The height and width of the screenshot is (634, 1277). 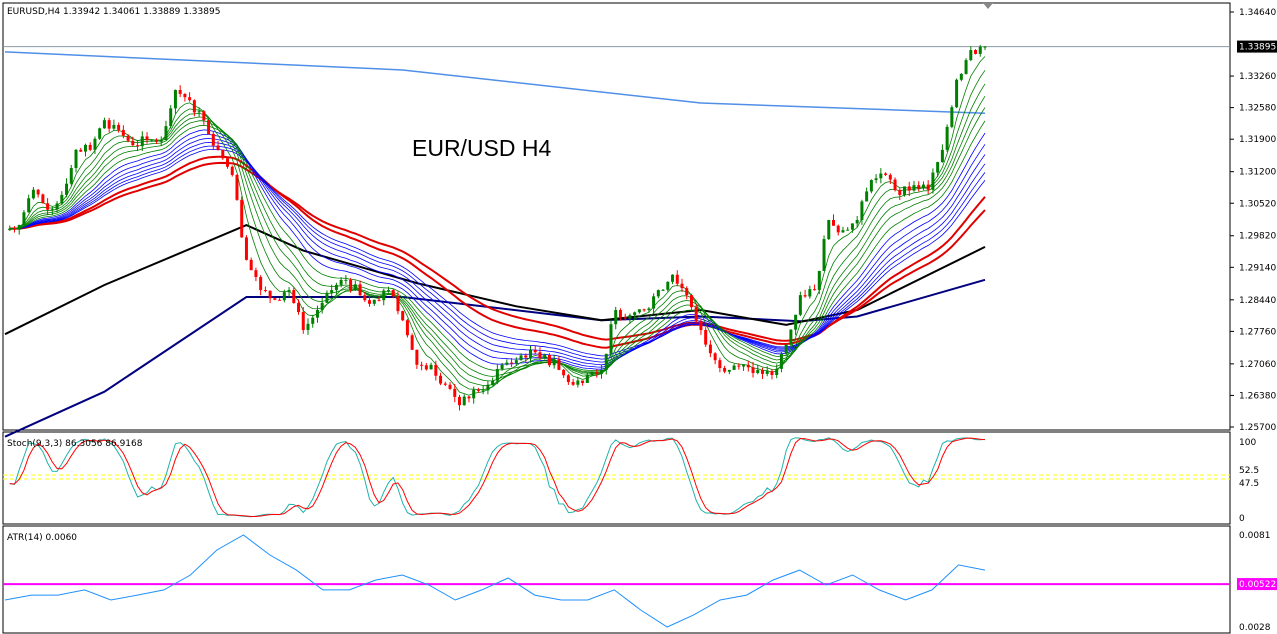 What do you see at coordinates (1257, 13) in the screenshot?
I see `price-tick-label: 1.34640` at bounding box center [1257, 13].